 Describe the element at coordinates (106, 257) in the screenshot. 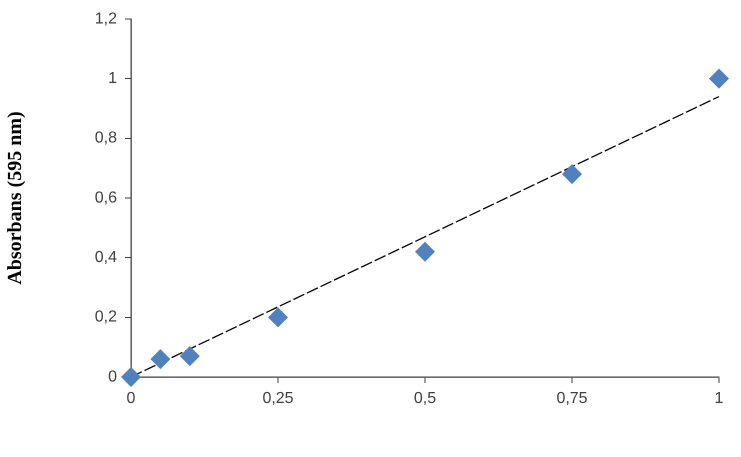

I see `y-tick-label: 0,4` at that location.